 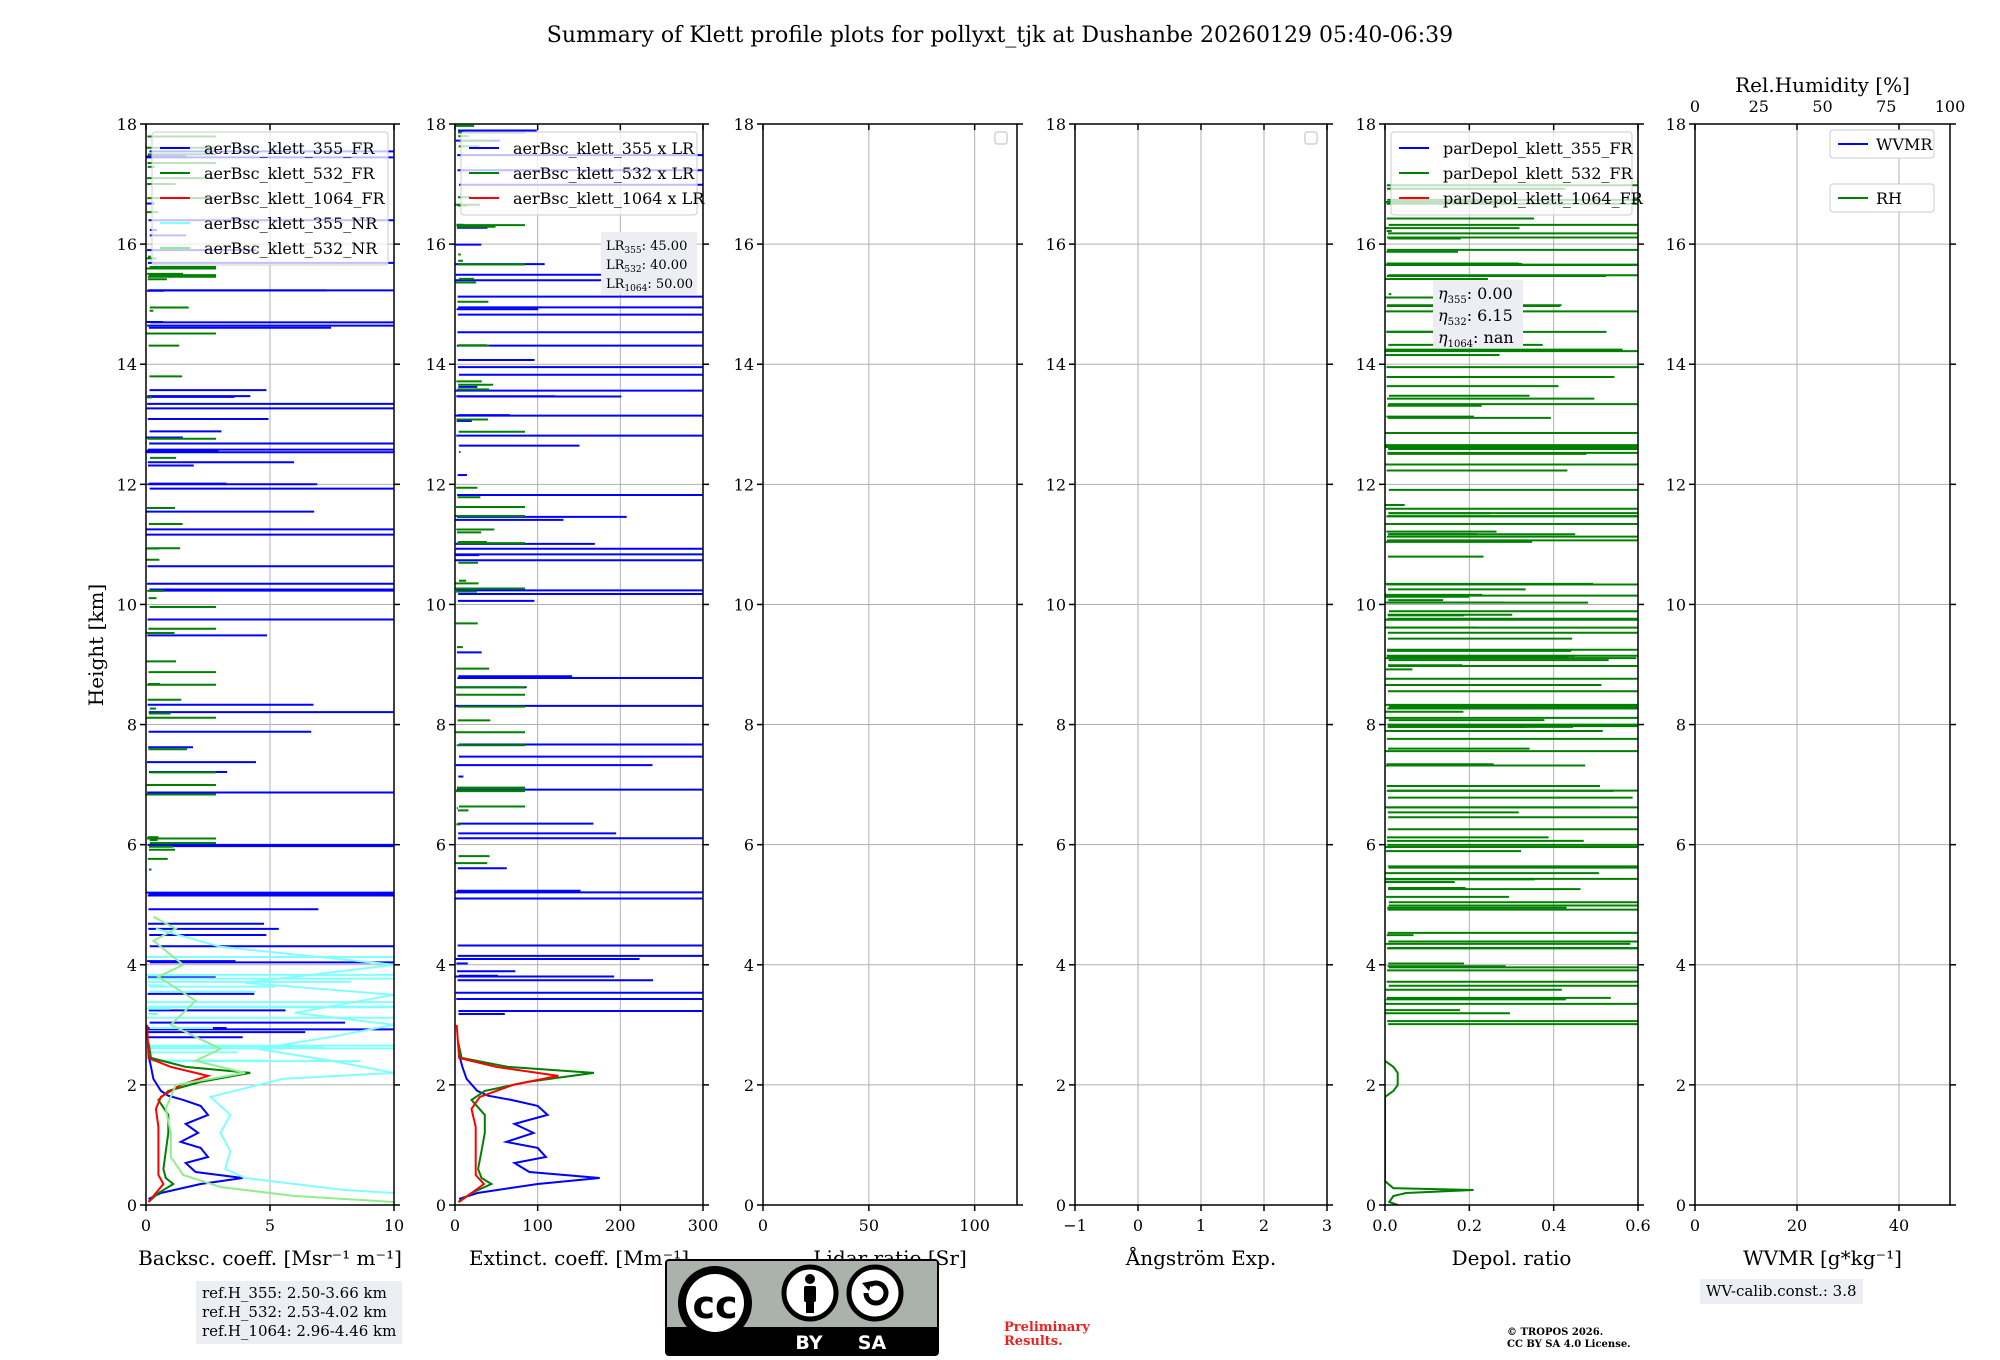 I want to click on cc-license-badge: cc BY SA, so click(x=802, y=1307).